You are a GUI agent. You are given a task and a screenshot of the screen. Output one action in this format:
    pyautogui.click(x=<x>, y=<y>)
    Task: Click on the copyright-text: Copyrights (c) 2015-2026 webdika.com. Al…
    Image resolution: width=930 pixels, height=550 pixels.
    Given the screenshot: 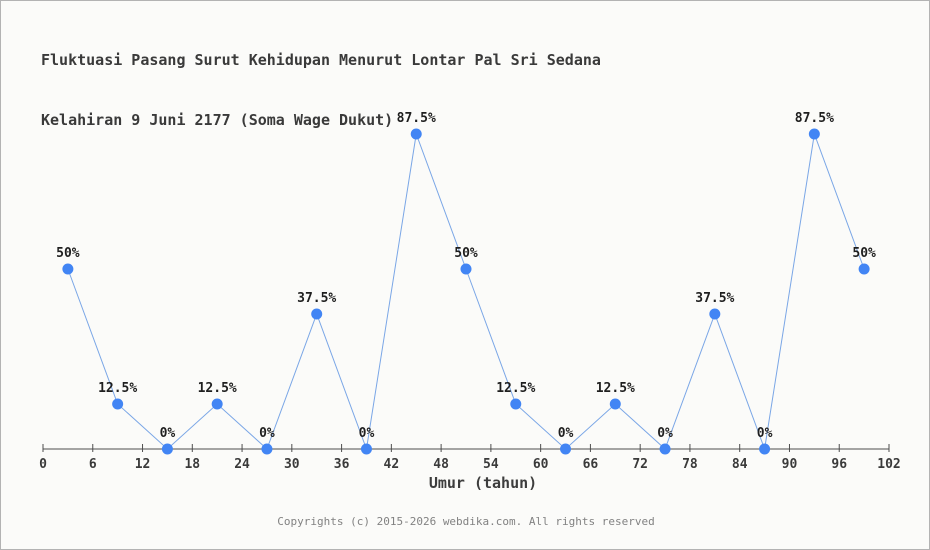 What is the action you would take?
    pyautogui.click(x=466, y=521)
    